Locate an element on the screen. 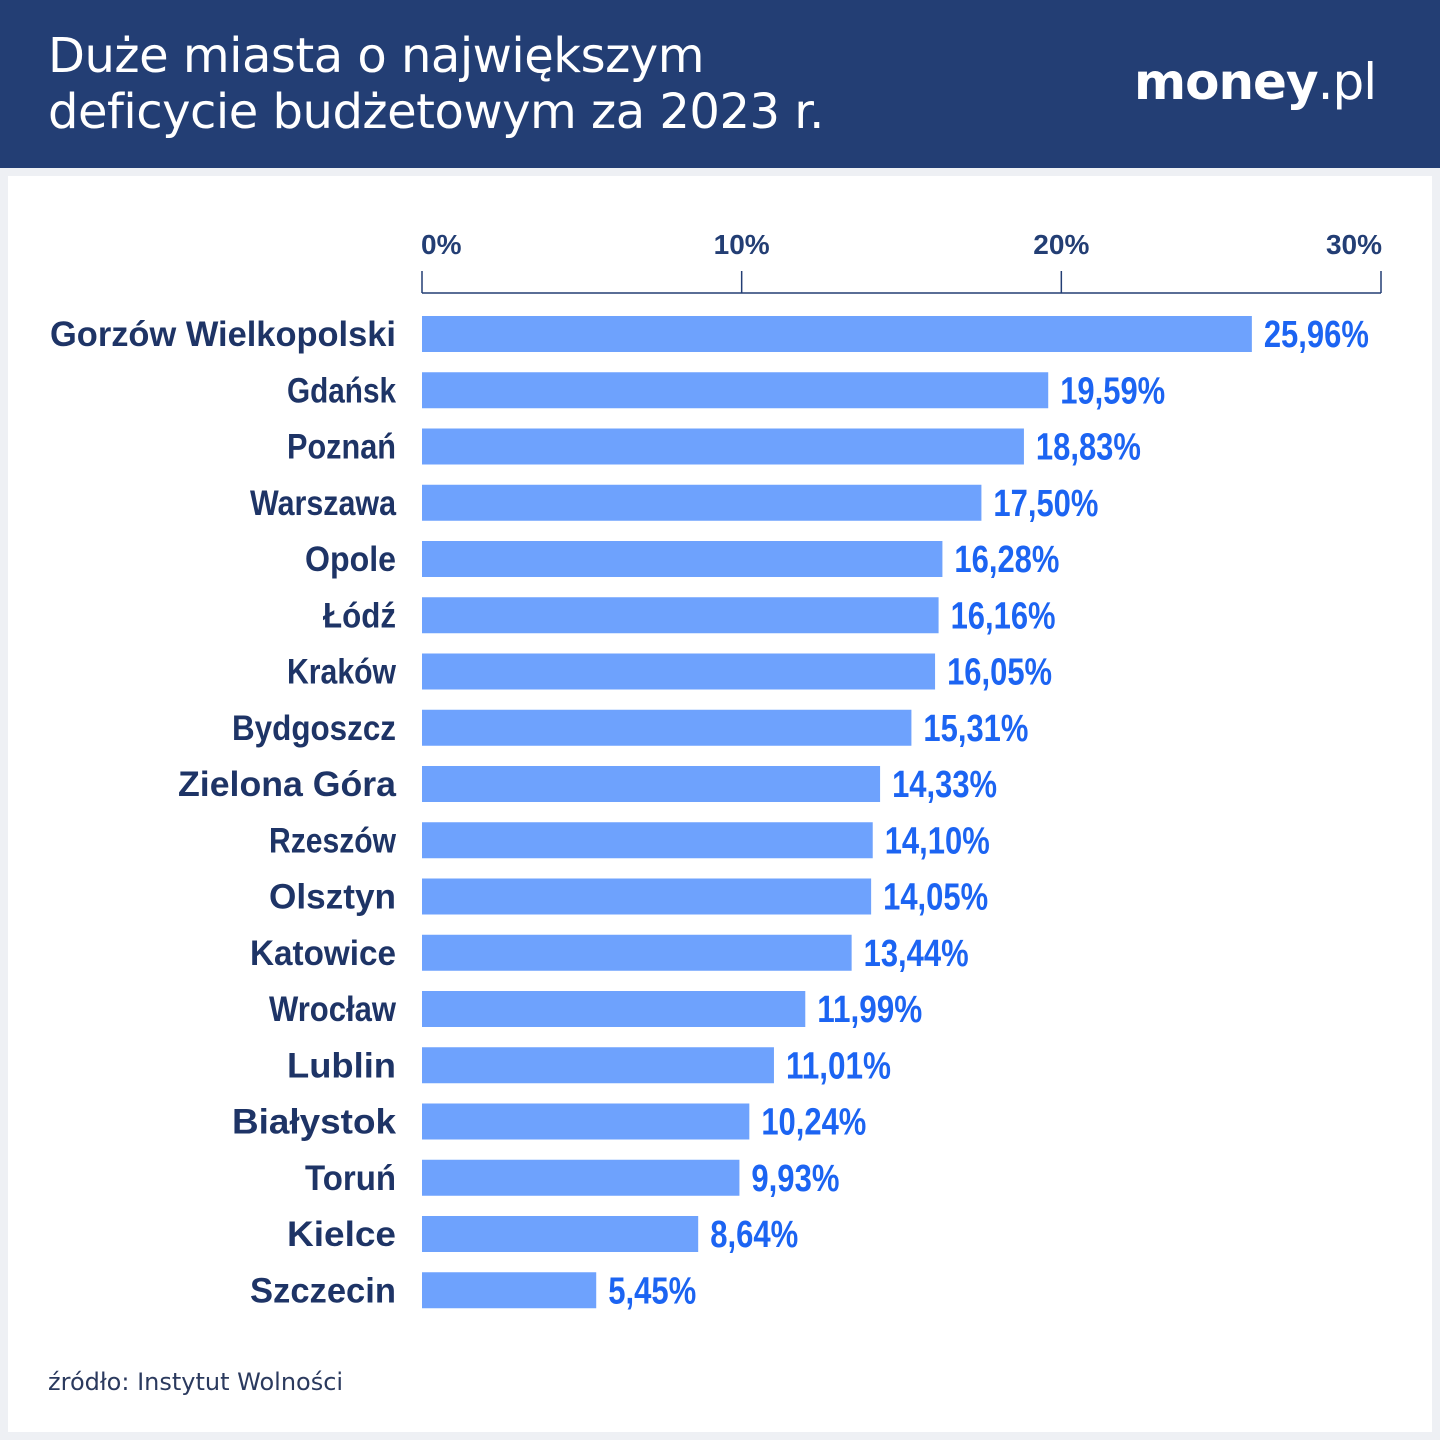 The width and height of the screenshot is (1440, 1440). value-label: 11,99% is located at coordinates (869, 1010).